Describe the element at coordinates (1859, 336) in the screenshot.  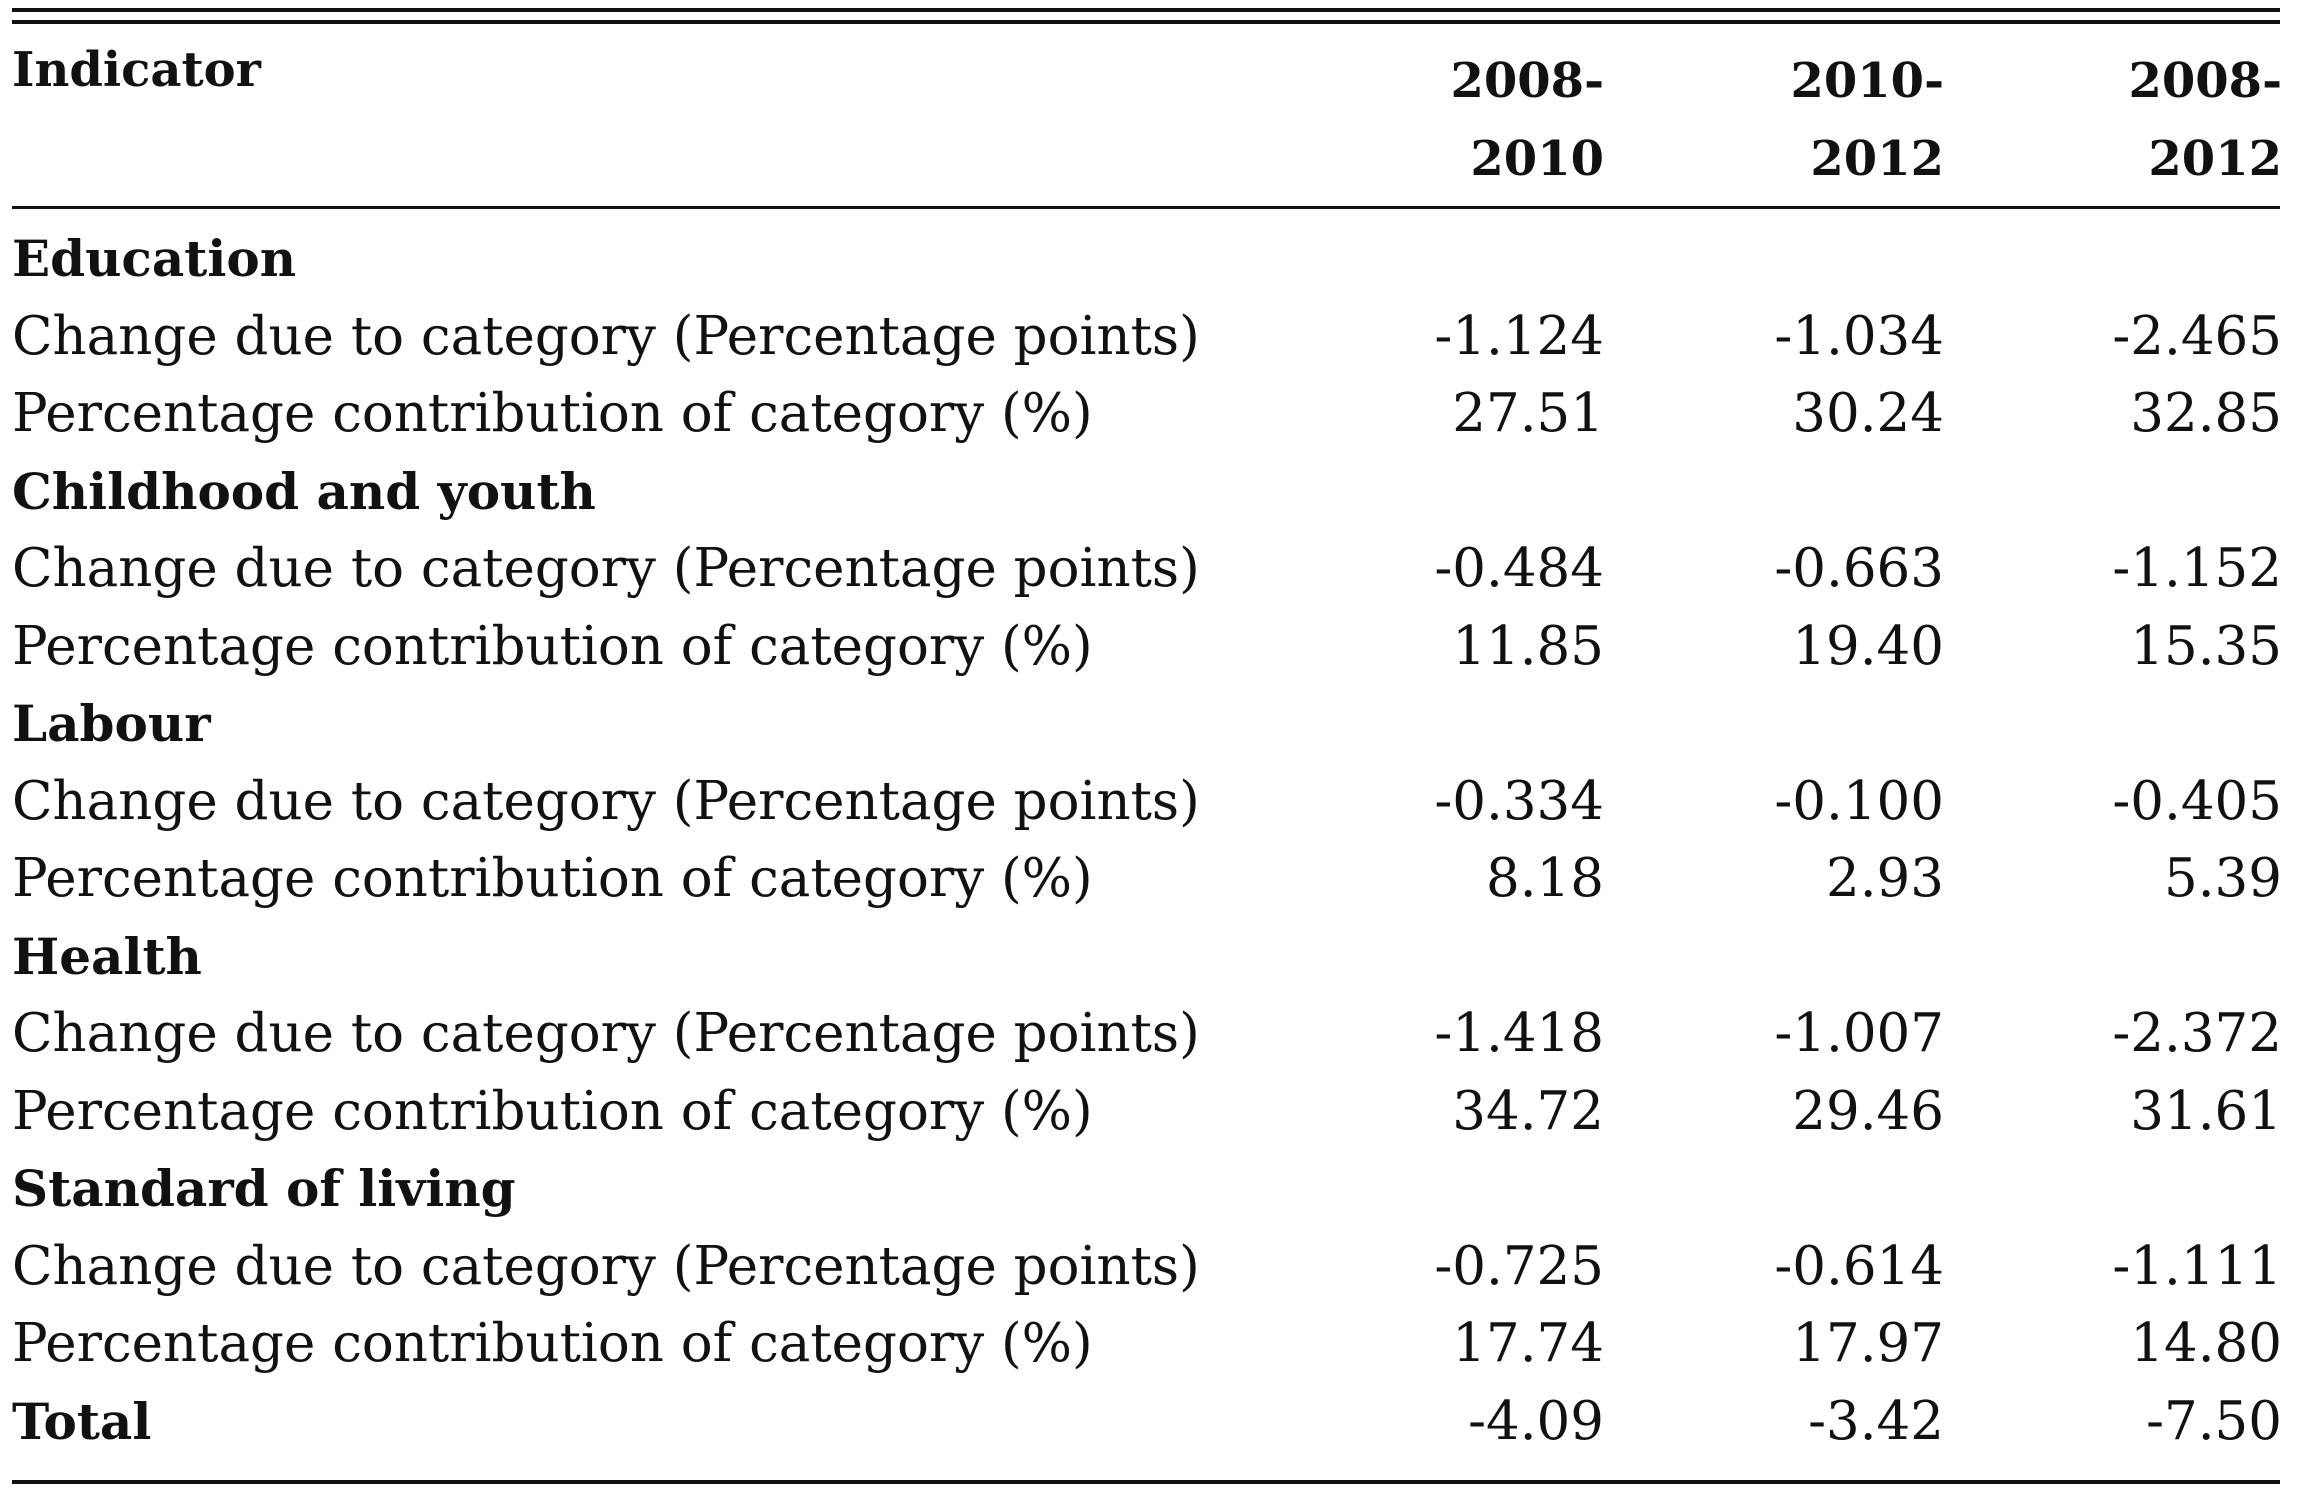
I see `cell-value: -1.034` at that location.